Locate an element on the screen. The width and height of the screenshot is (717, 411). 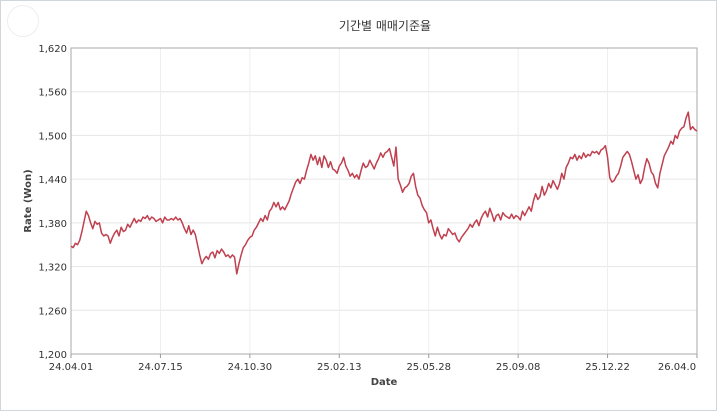
x-axis-label: Date is located at coordinates (384, 382).